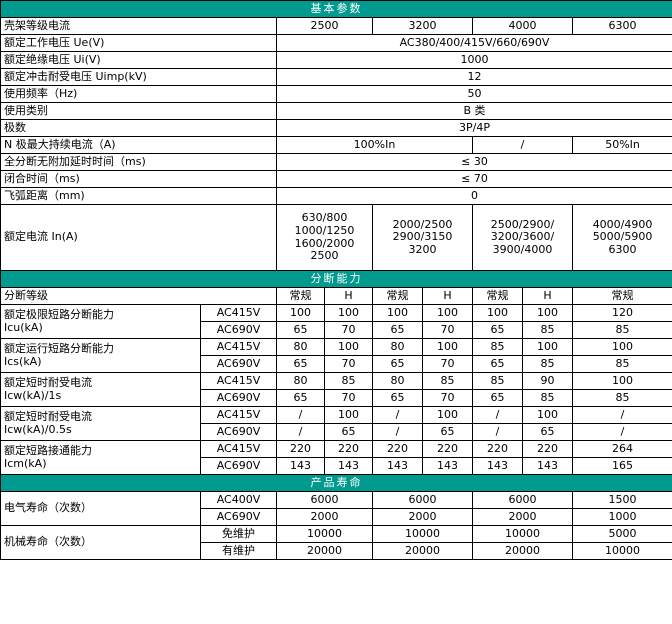  I want to click on section-row-life: 产品寿命, so click(336, 483).